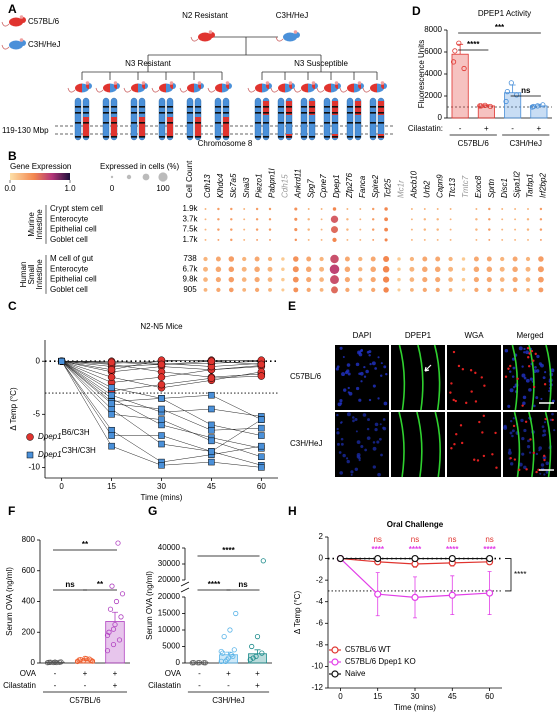  What do you see at coordinates (362, 444) in the screenshot?
I see `micrograph` at bounding box center [362, 444].